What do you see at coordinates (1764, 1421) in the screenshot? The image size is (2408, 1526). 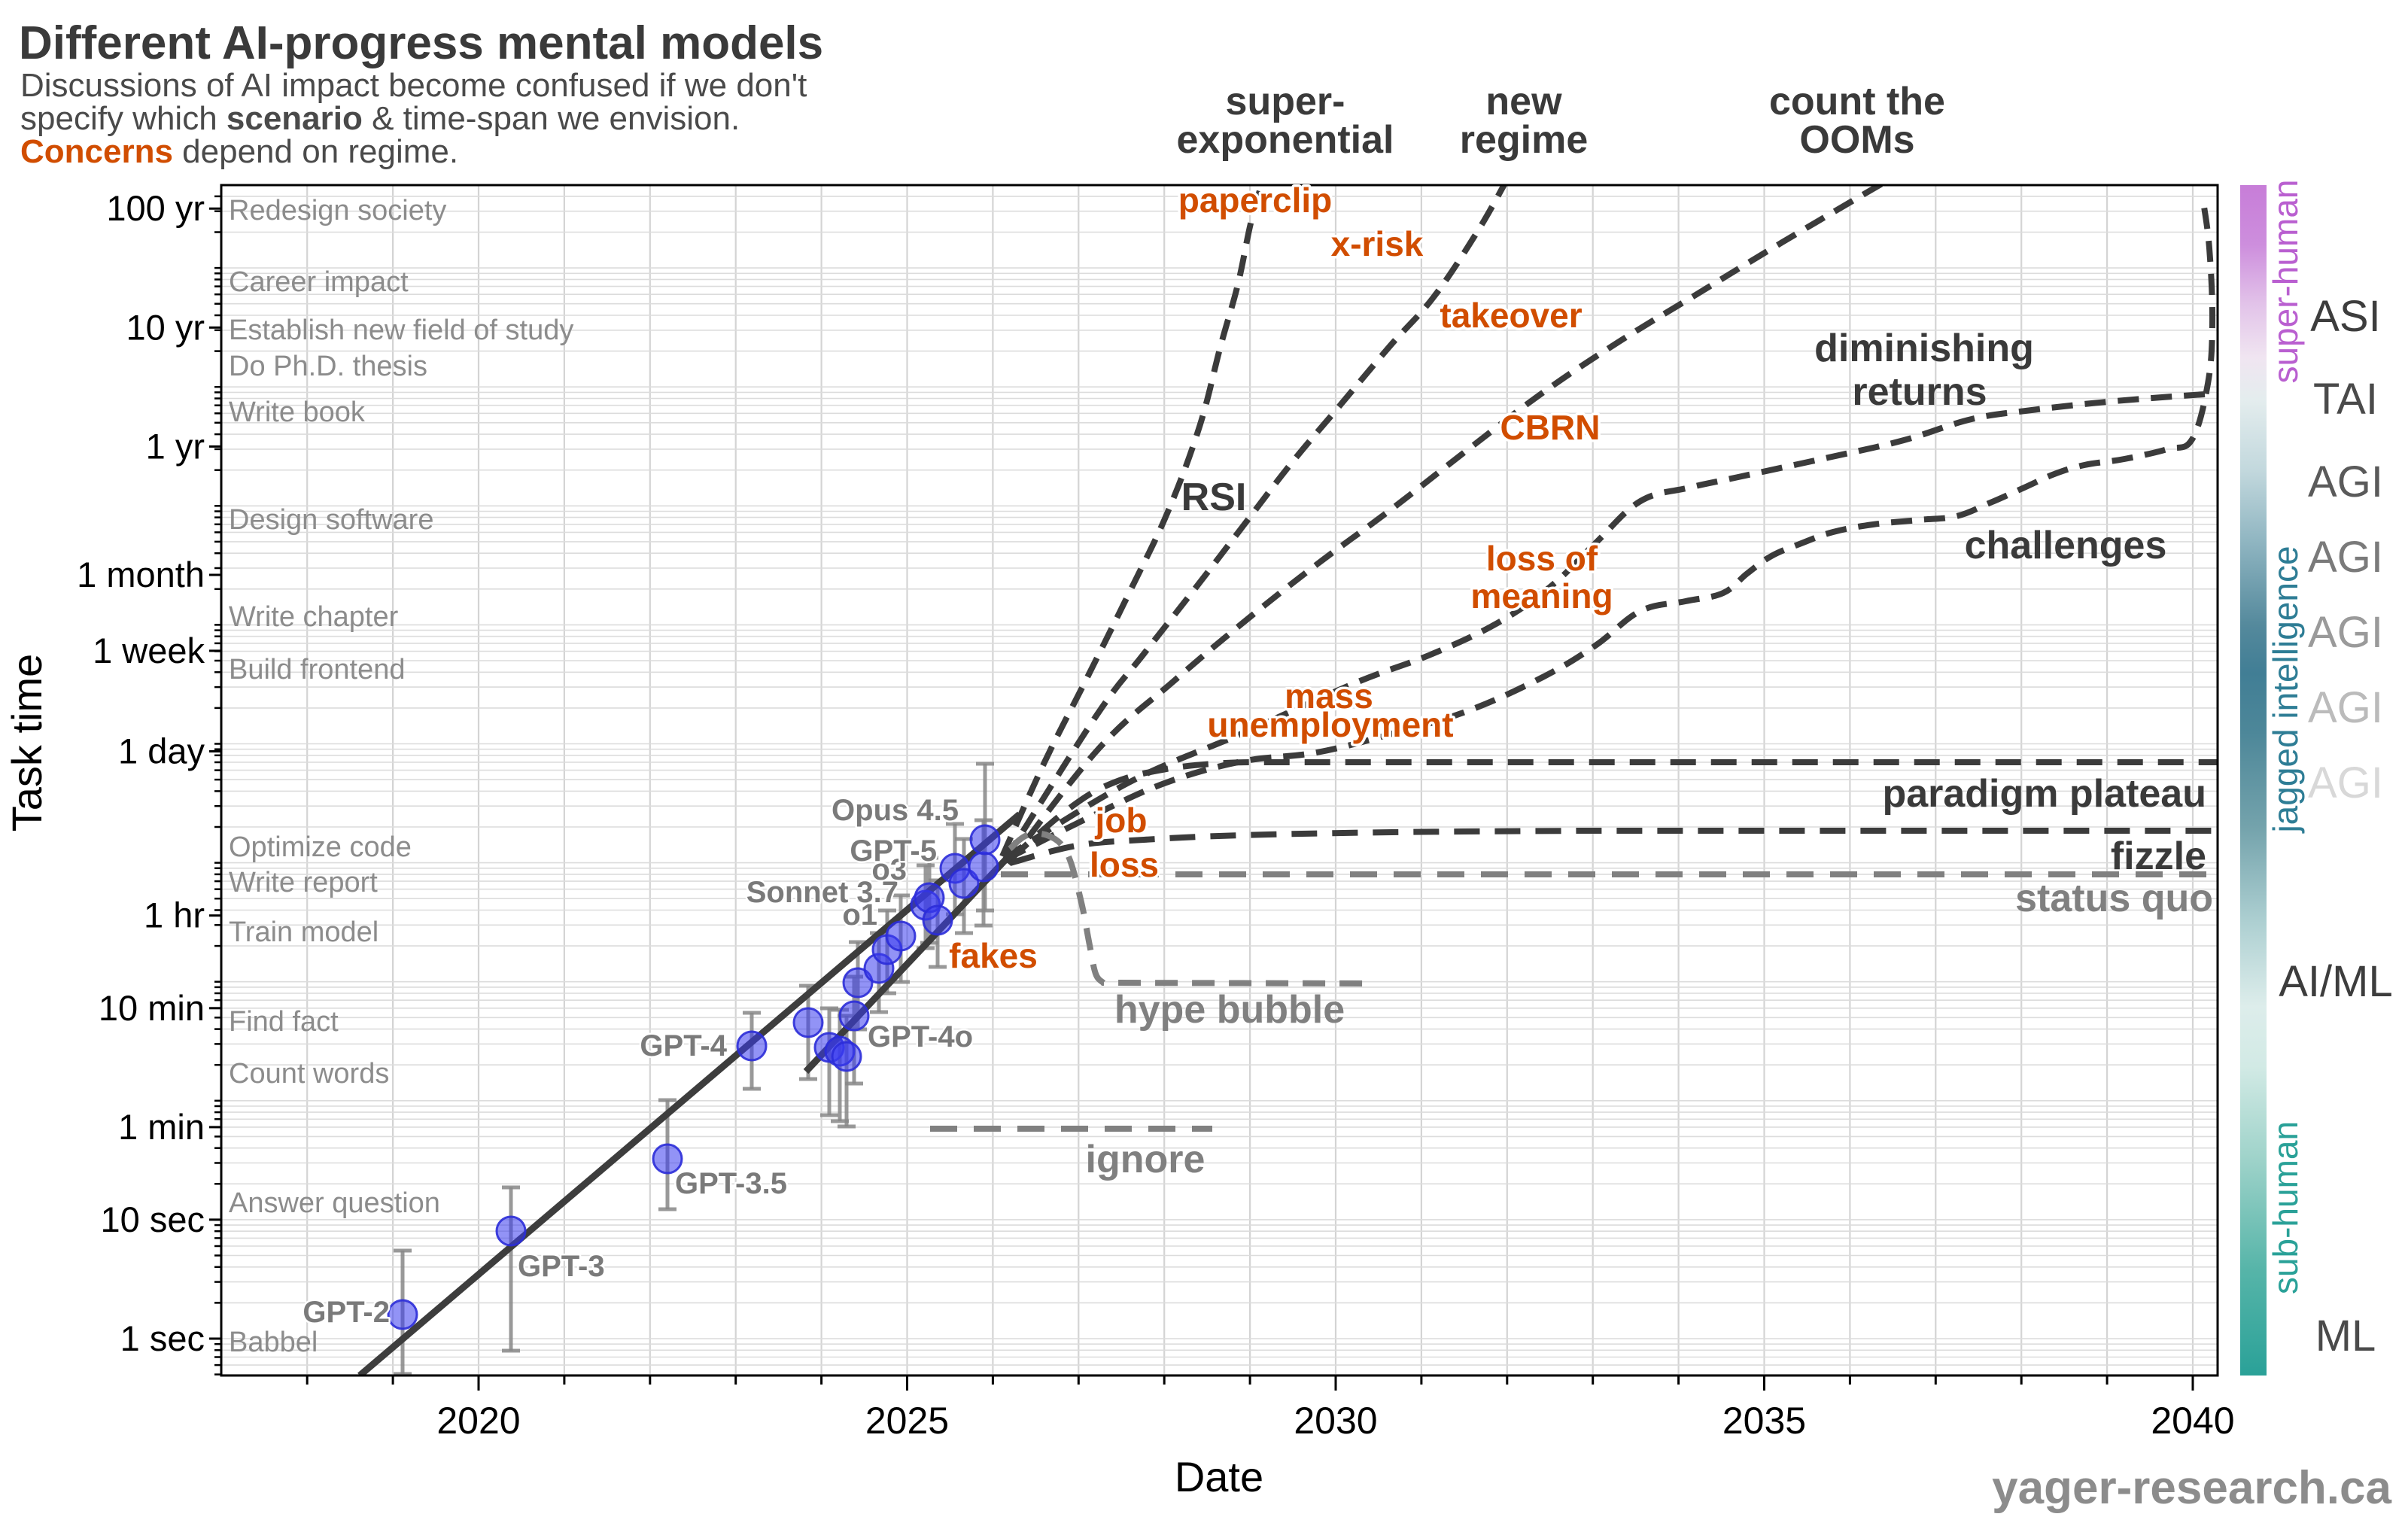 I see `svg-text: 2035` at bounding box center [1764, 1421].